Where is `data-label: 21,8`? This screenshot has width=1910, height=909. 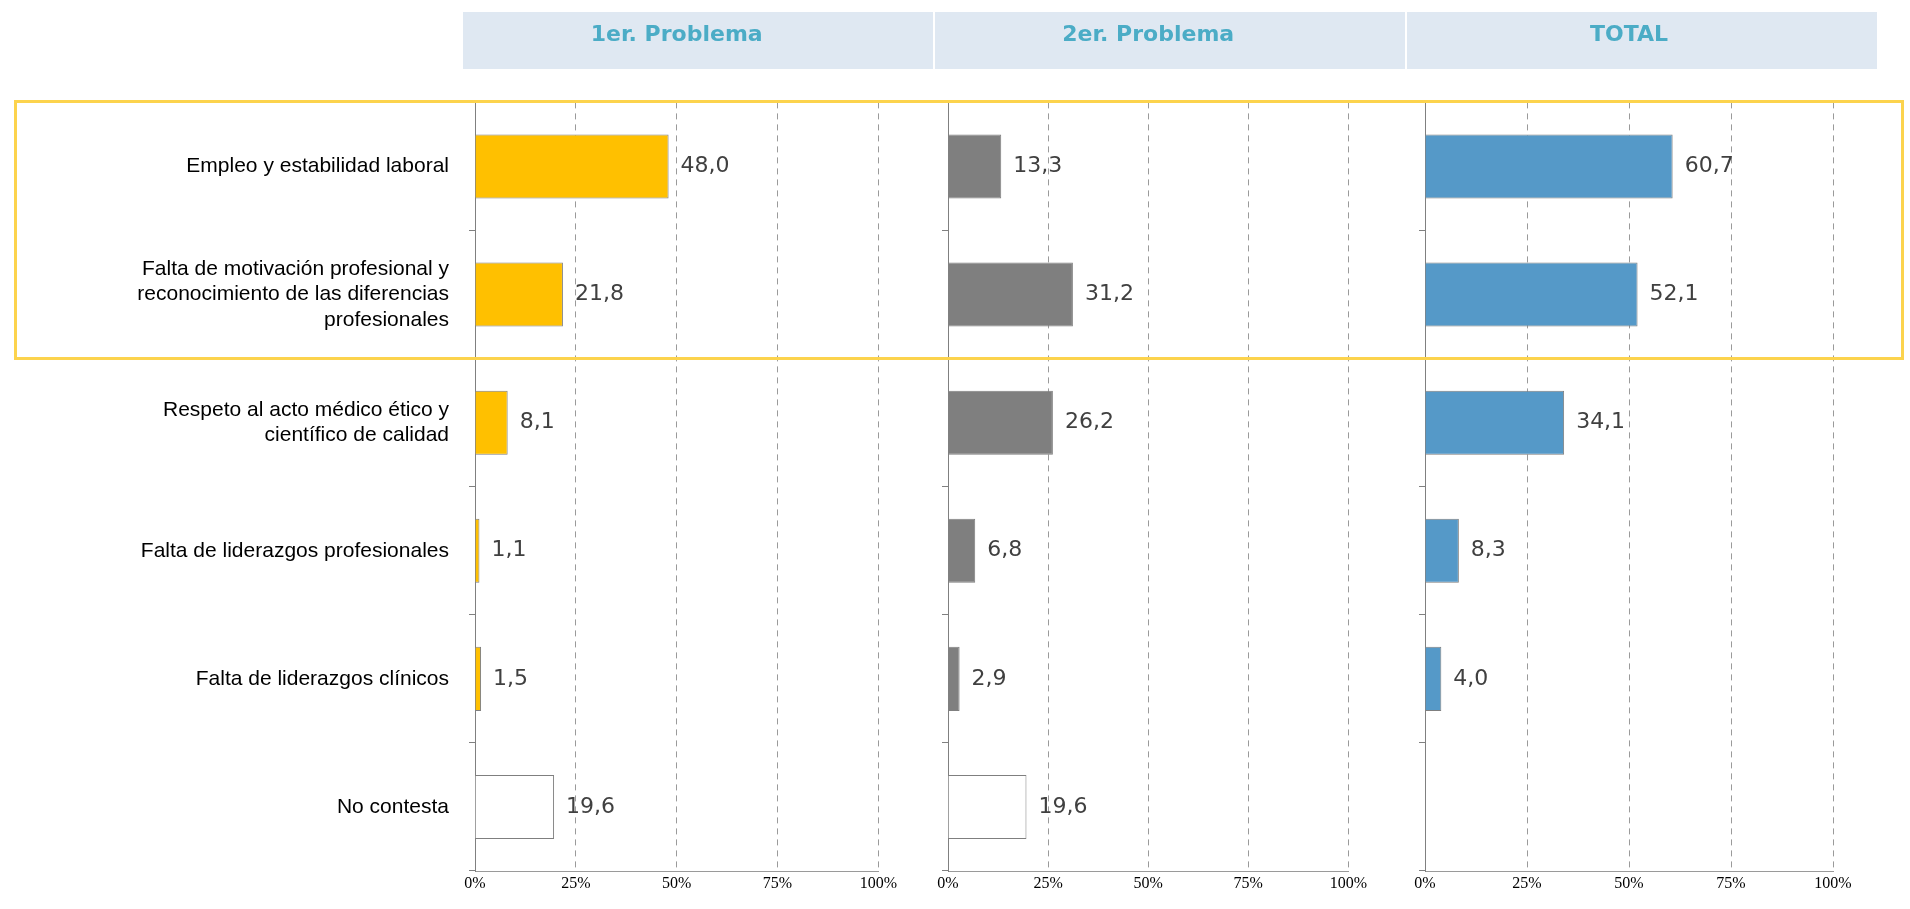
data-label: 21,8 is located at coordinates (599, 293).